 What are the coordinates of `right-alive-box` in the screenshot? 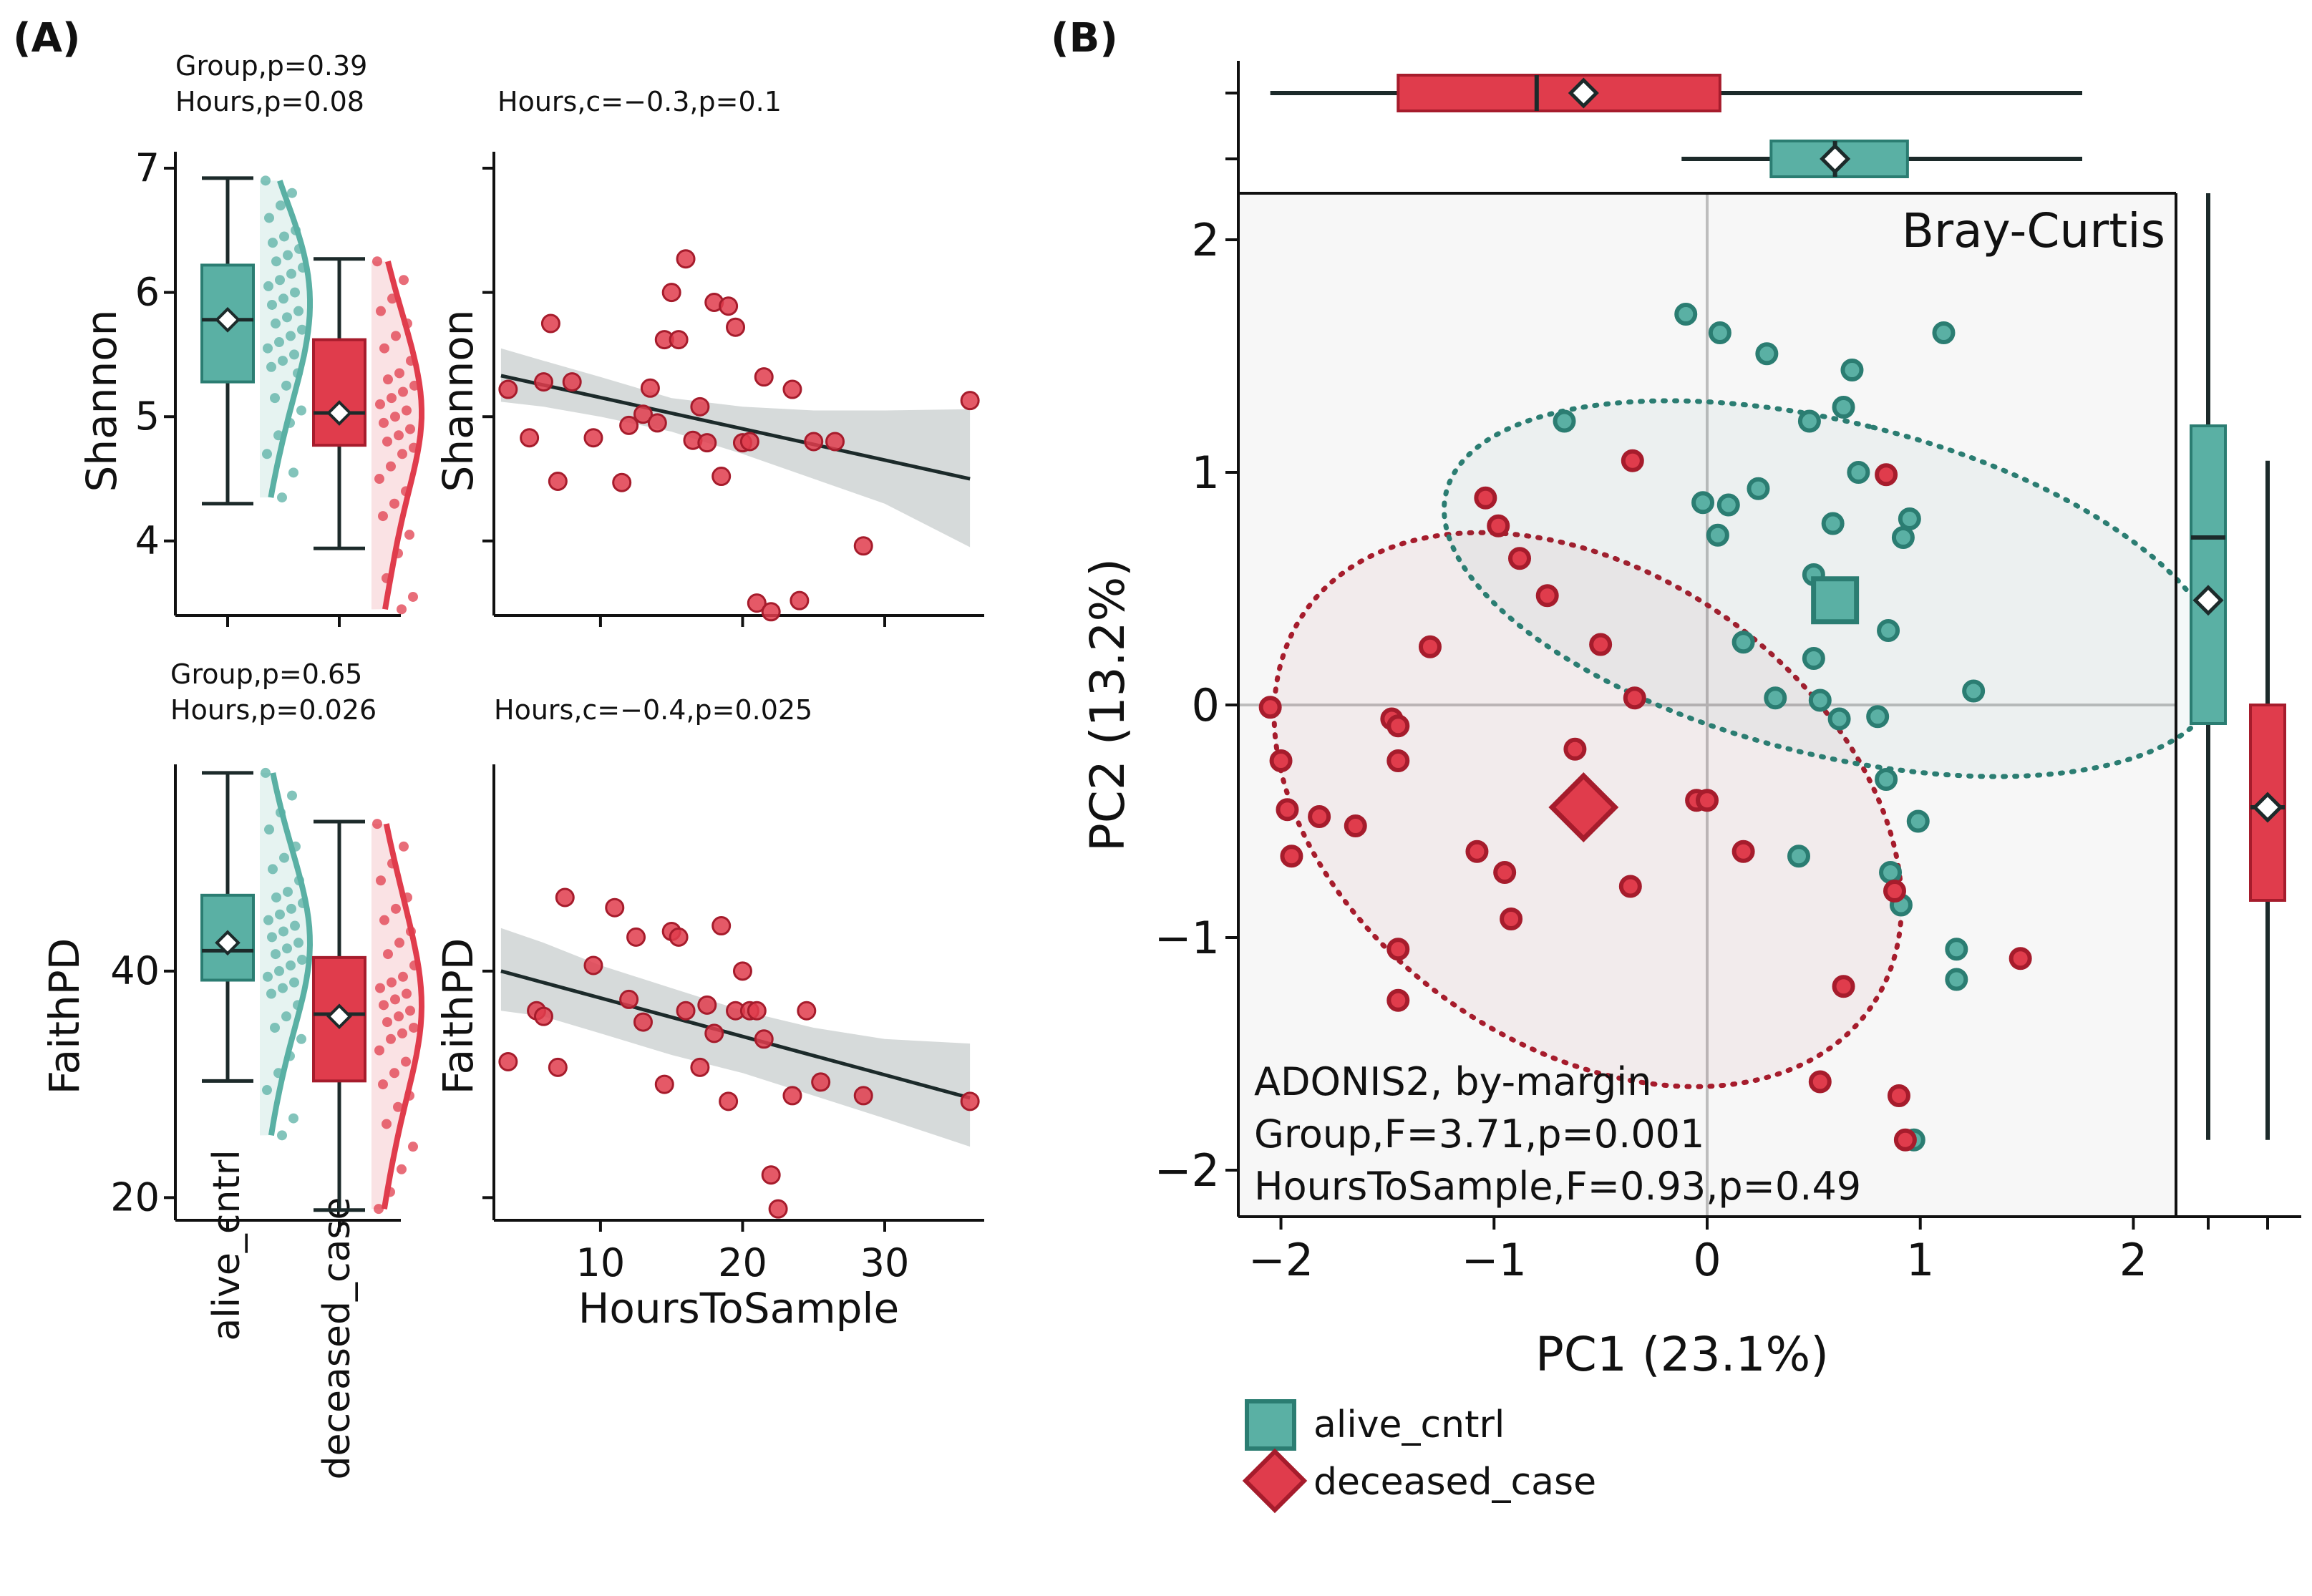 It's located at (2208, 574).